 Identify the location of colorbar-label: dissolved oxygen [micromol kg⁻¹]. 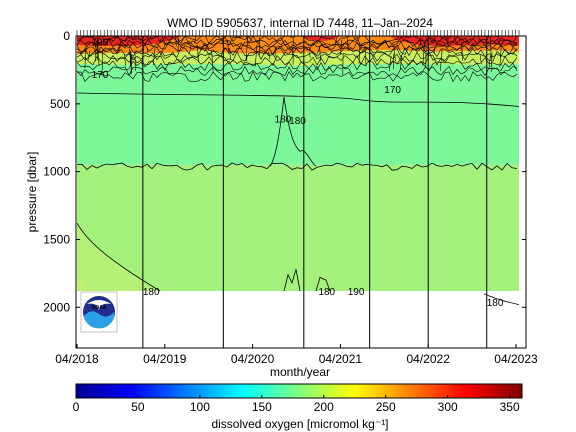
(299, 424).